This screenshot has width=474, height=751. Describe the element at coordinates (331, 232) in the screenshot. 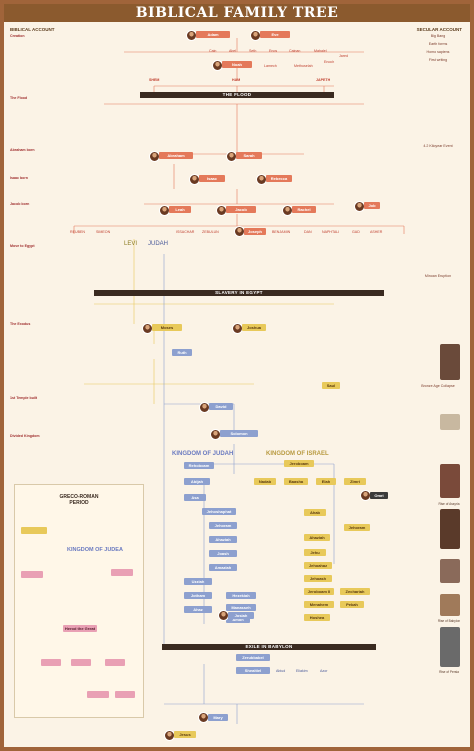

I see `tribe-naphtali: NAPHTALI` at that location.